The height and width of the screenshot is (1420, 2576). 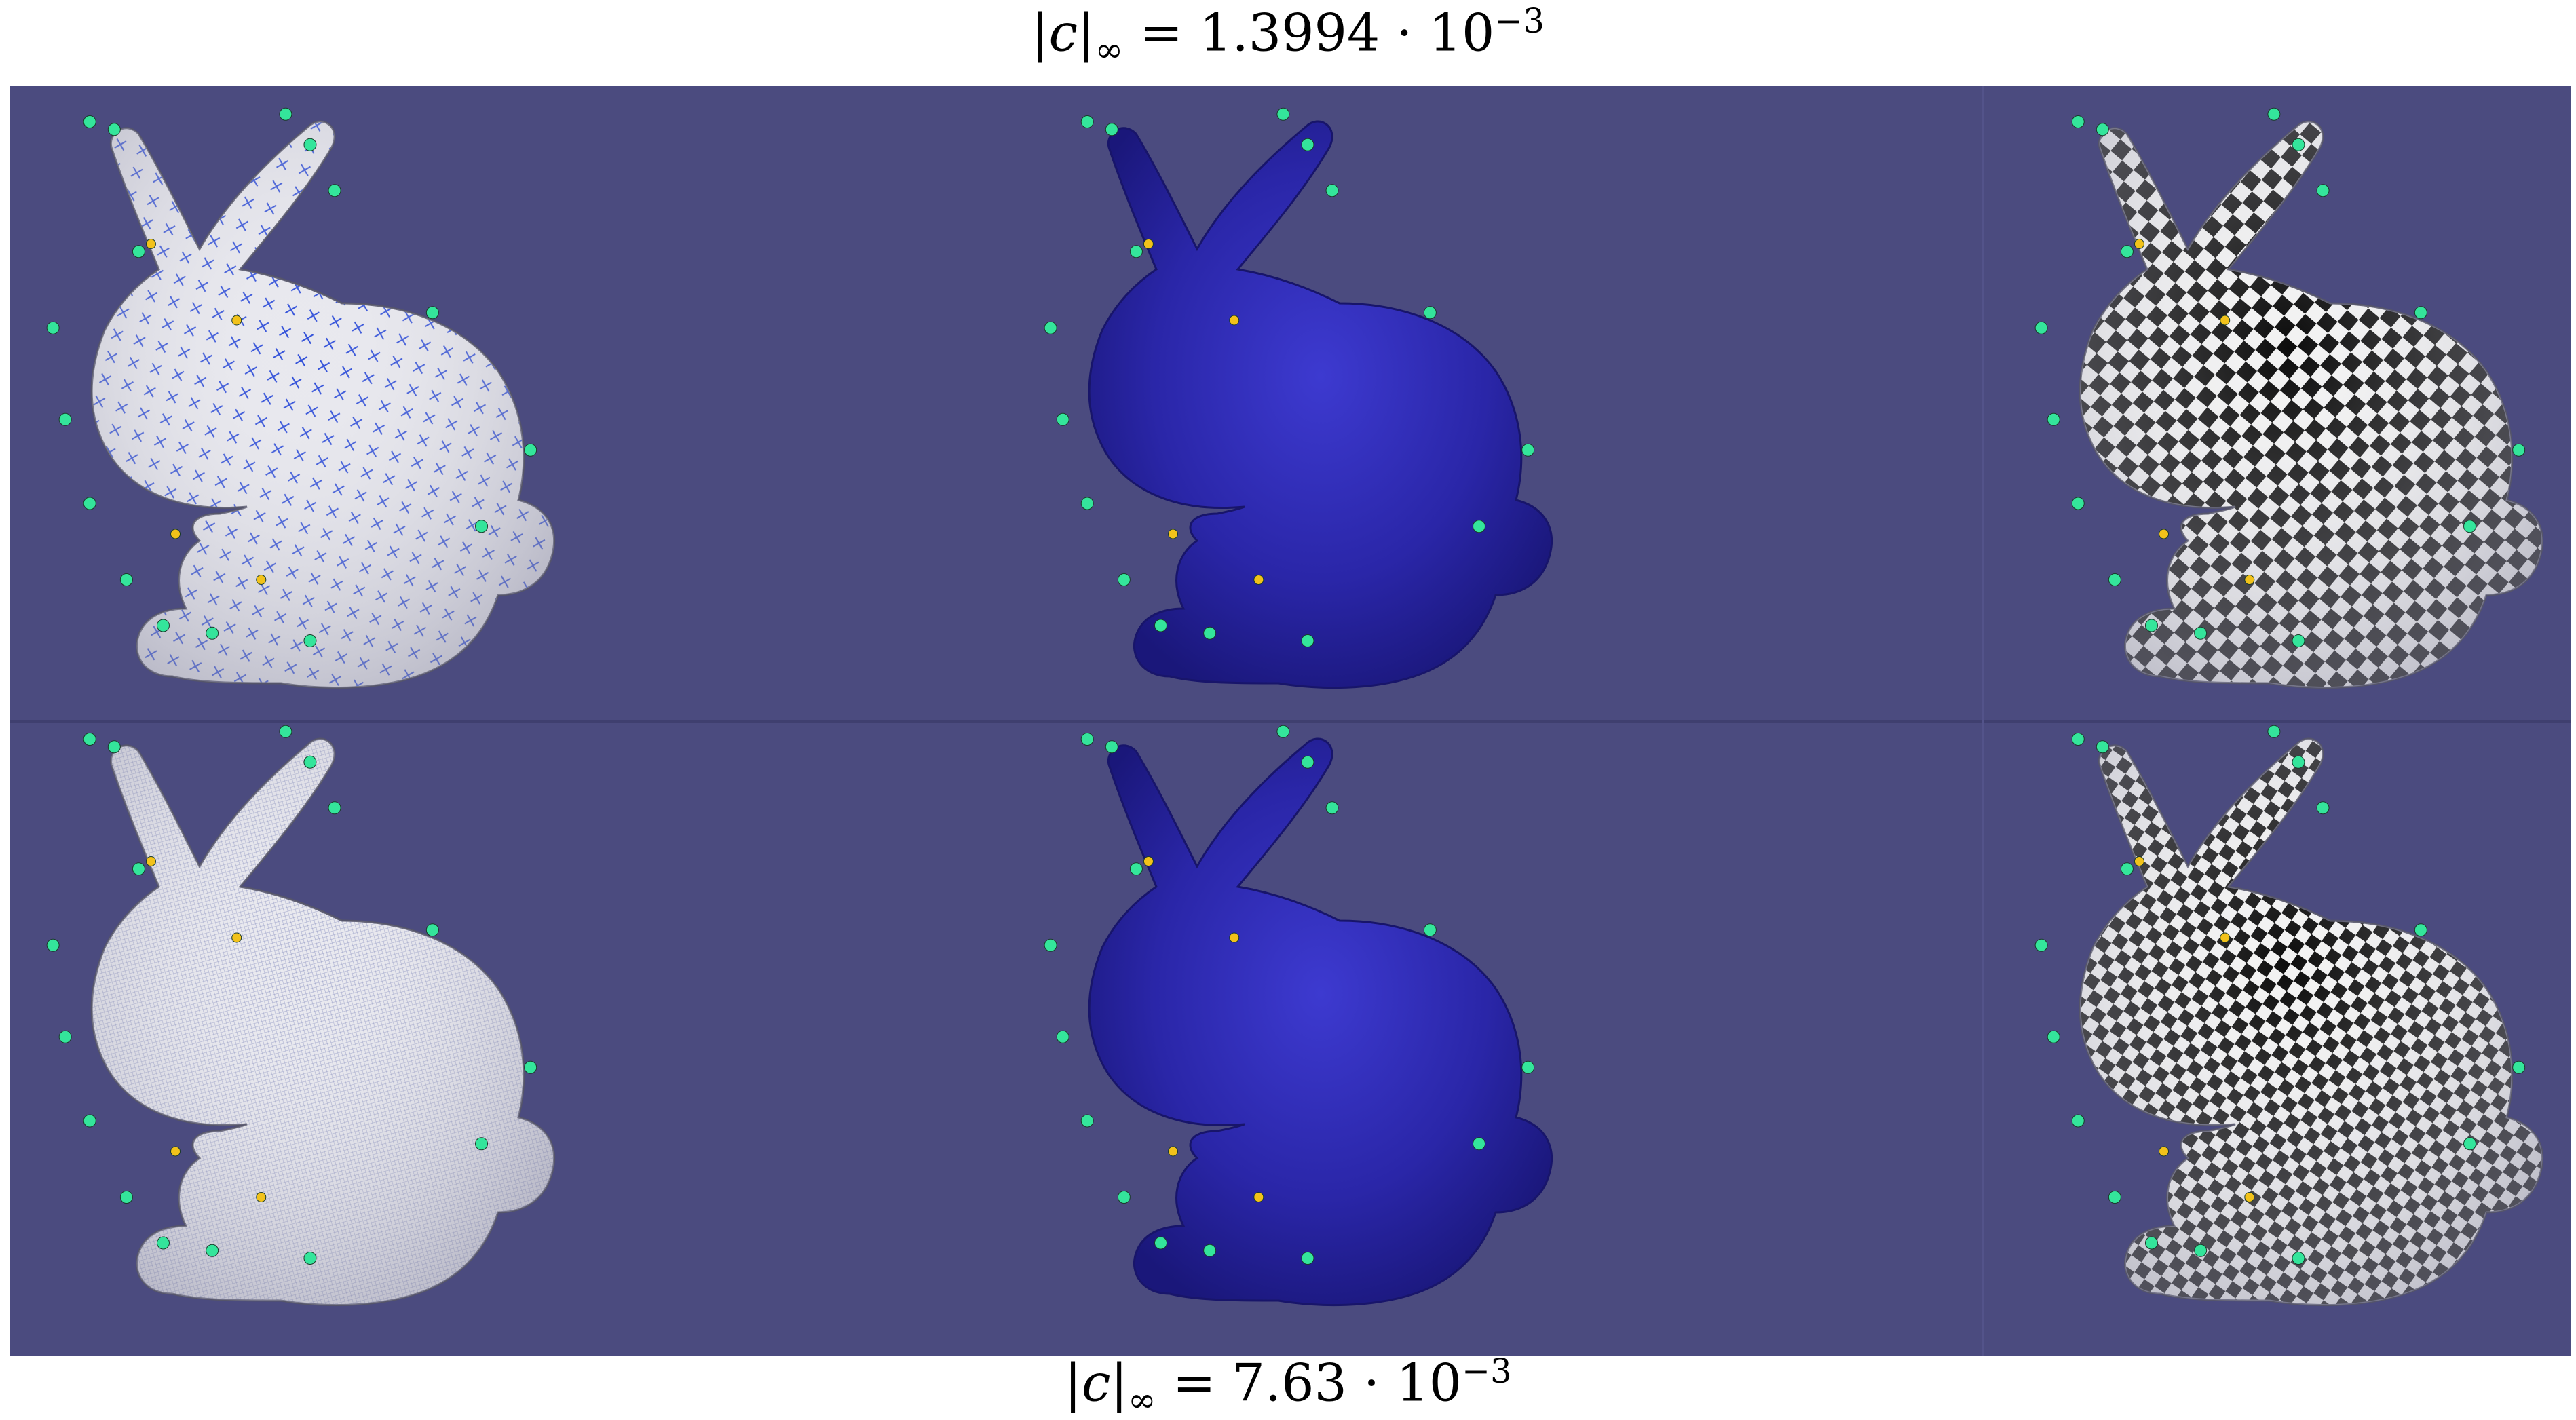 I want to click on row-divider, so click(x=1290, y=721).